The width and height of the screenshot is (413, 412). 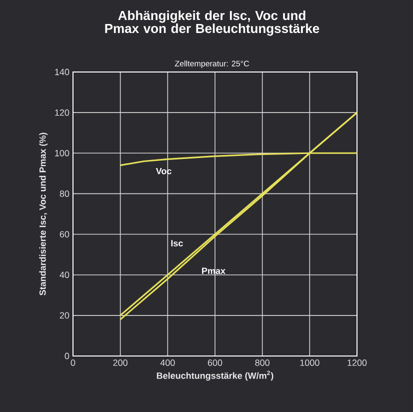 What do you see at coordinates (167, 363) in the screenshot?
I see `x-tick-label: 400` at bounding box center [167, 363].